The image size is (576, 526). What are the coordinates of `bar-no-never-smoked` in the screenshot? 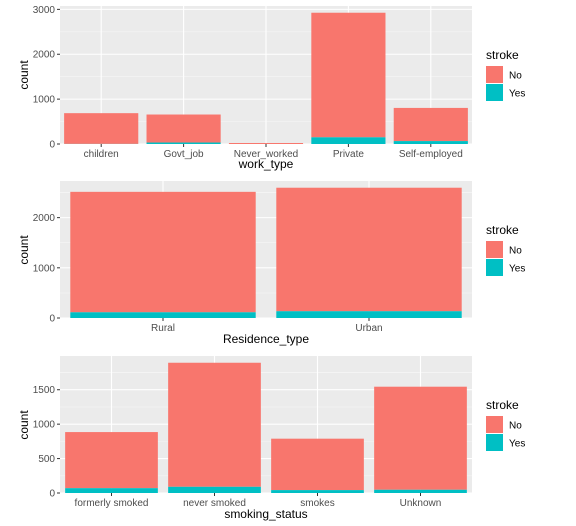 It's located at (214, 424).